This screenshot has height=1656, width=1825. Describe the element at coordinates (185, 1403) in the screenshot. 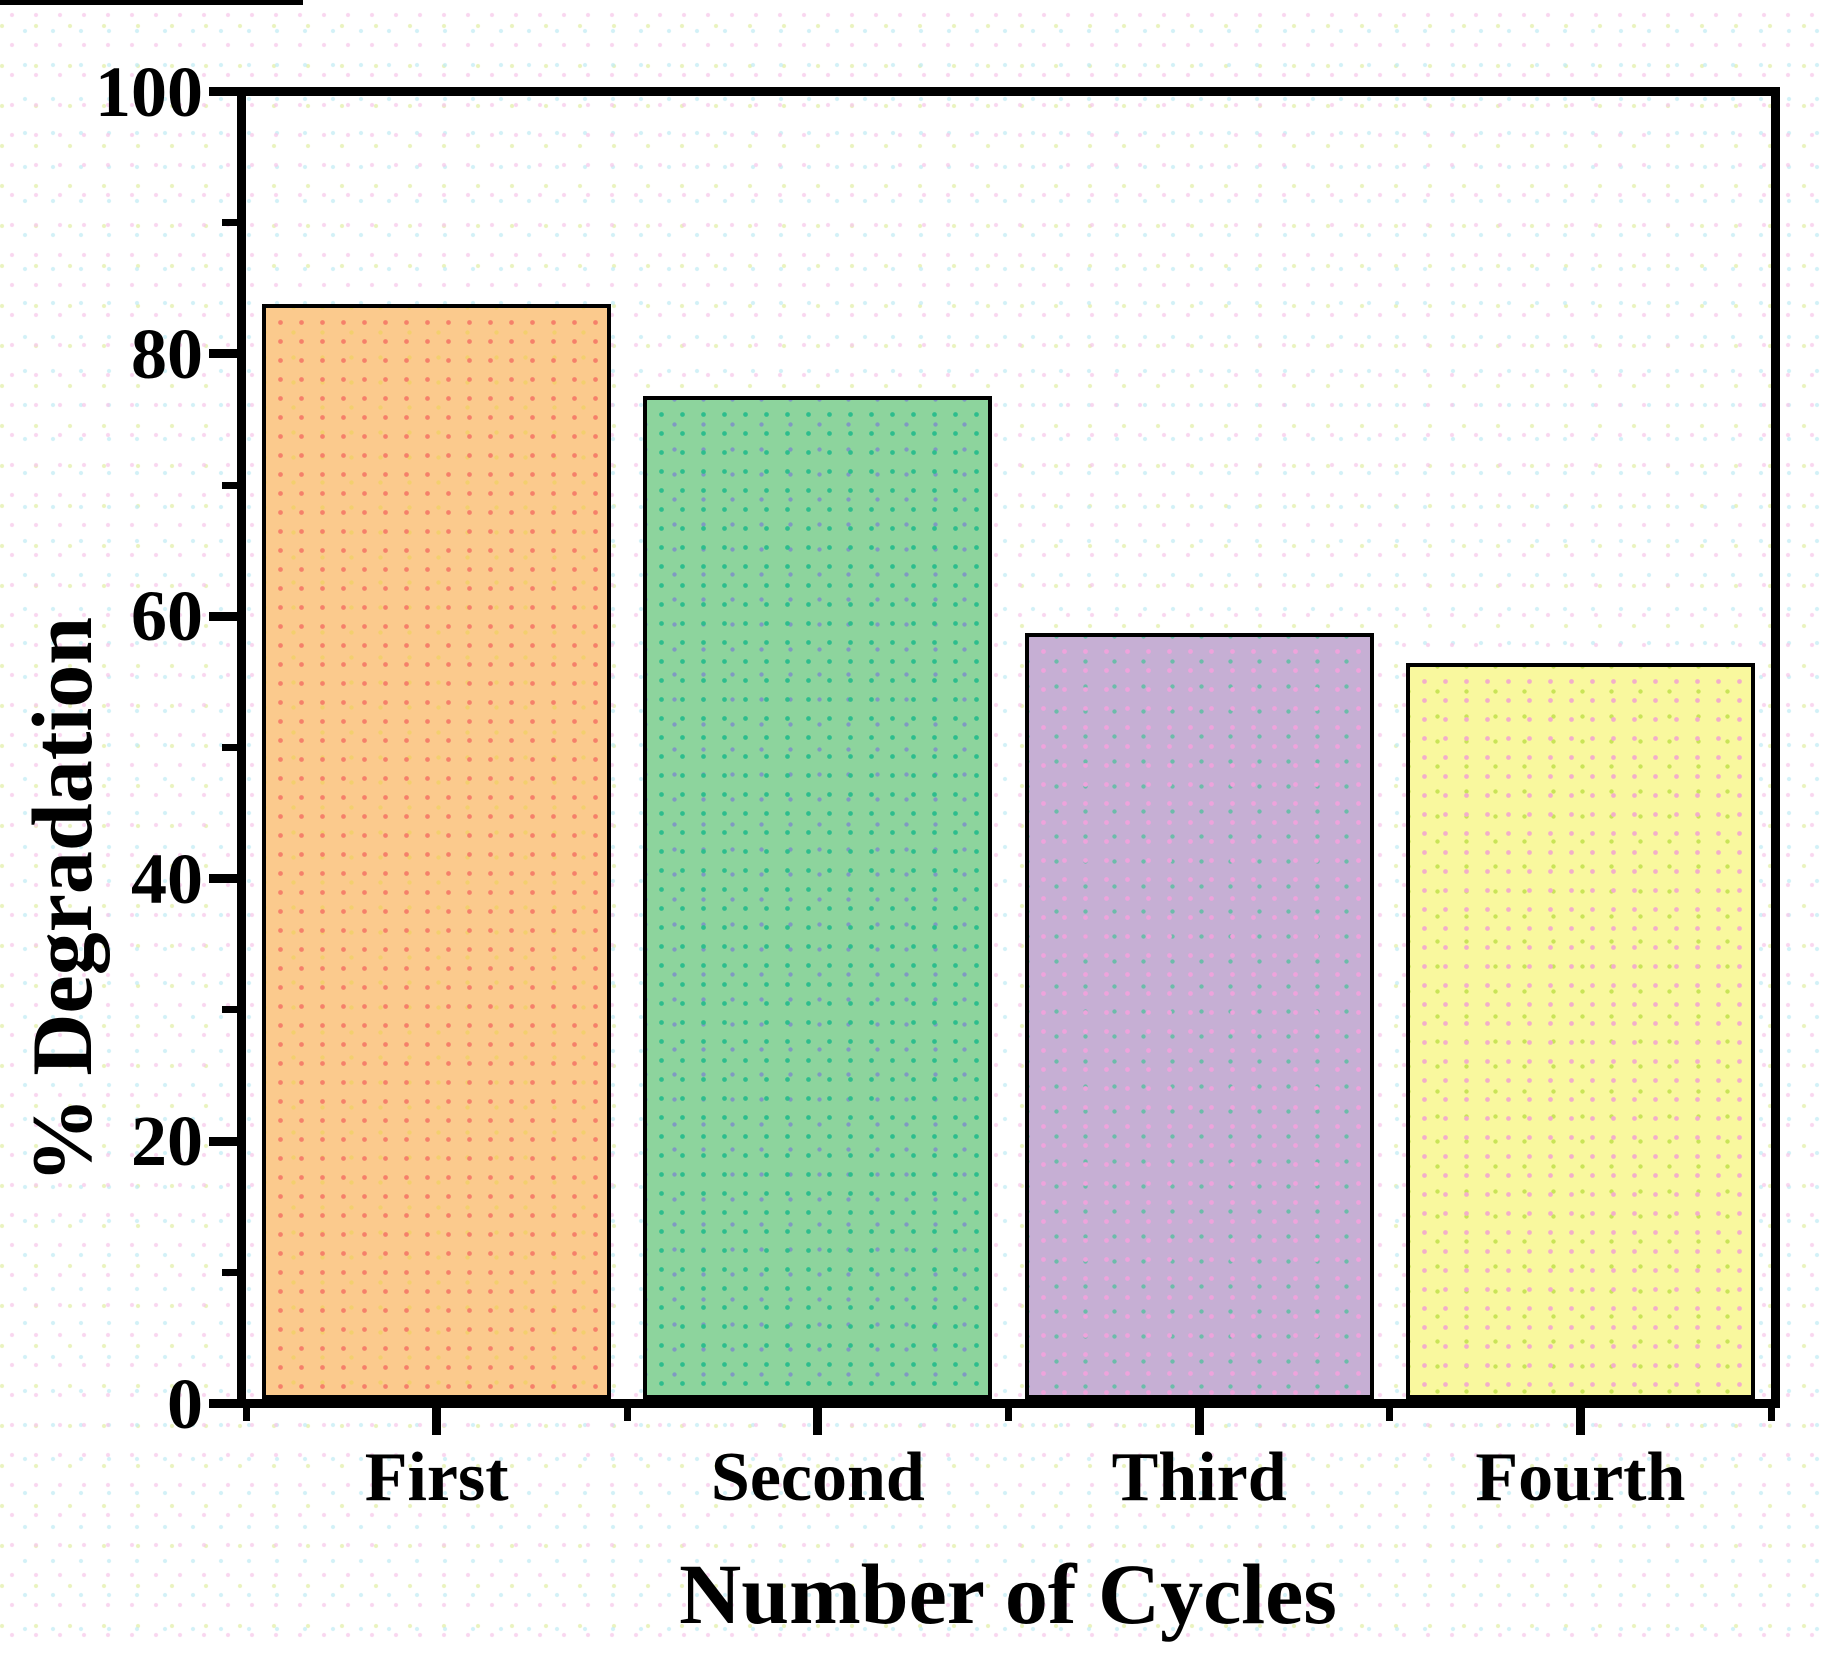

I see `y-tick-label-0: 0` at that location.